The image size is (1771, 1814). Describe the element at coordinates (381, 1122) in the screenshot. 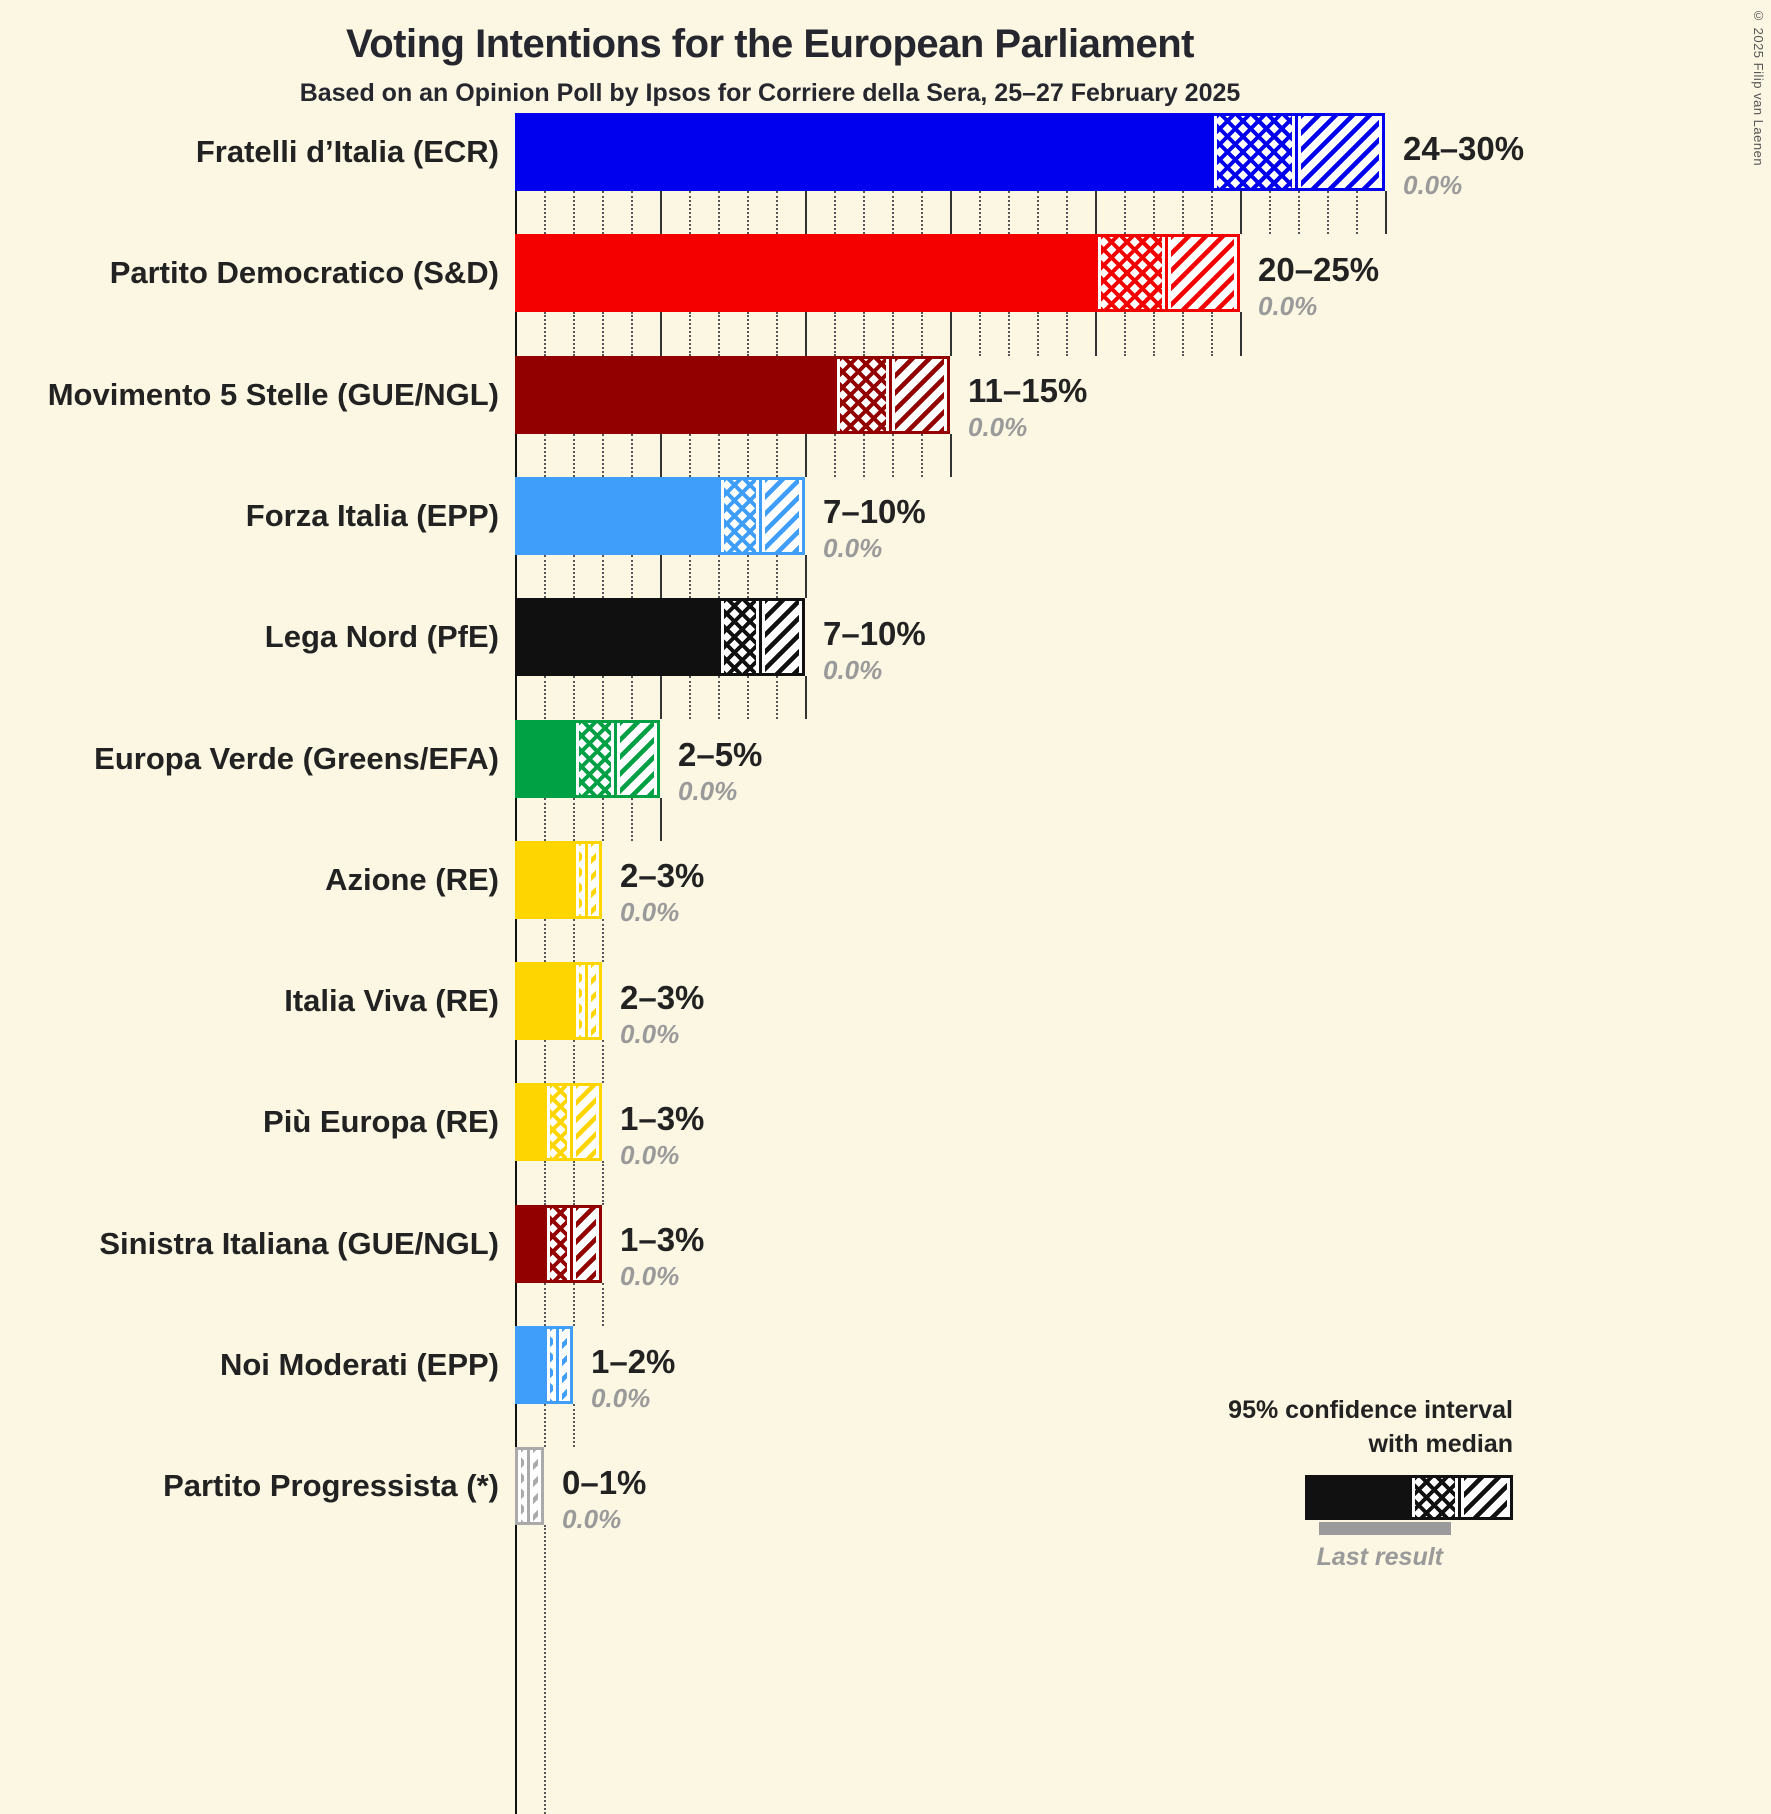

I see `party-label-text: Più Europa (RE)` at that location.